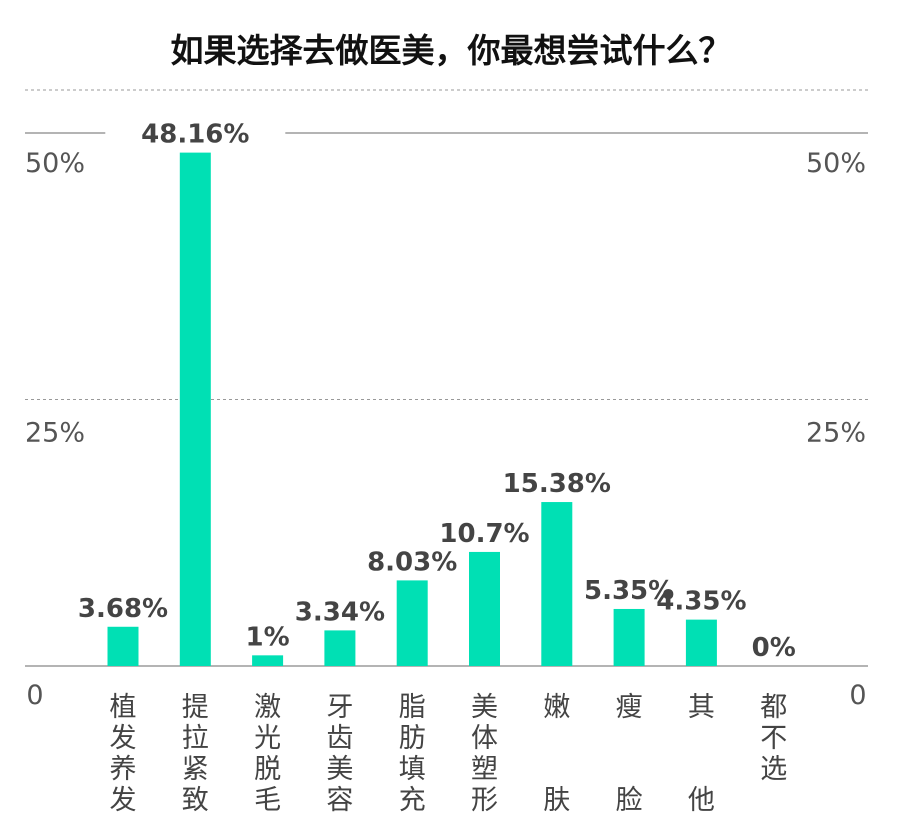 Image resolution: width=902 pixels, height=834 pixels. I want to click on x-label-8-char-1: 他, so click(701, 800).